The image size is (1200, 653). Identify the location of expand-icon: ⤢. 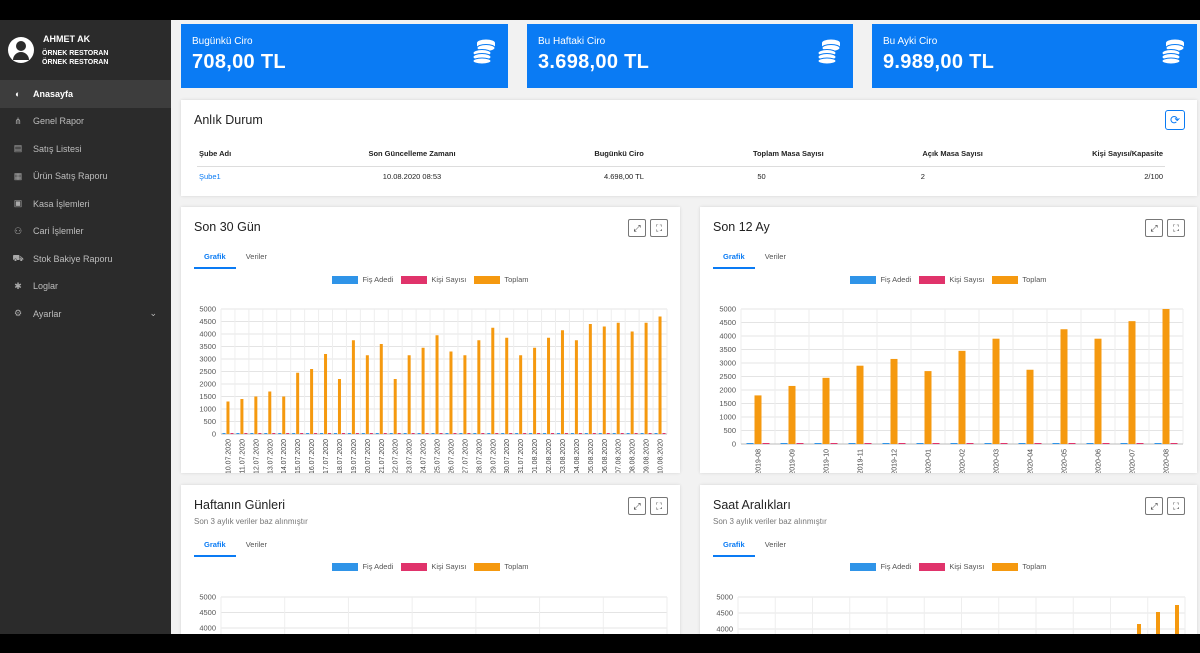
(1154, 227).